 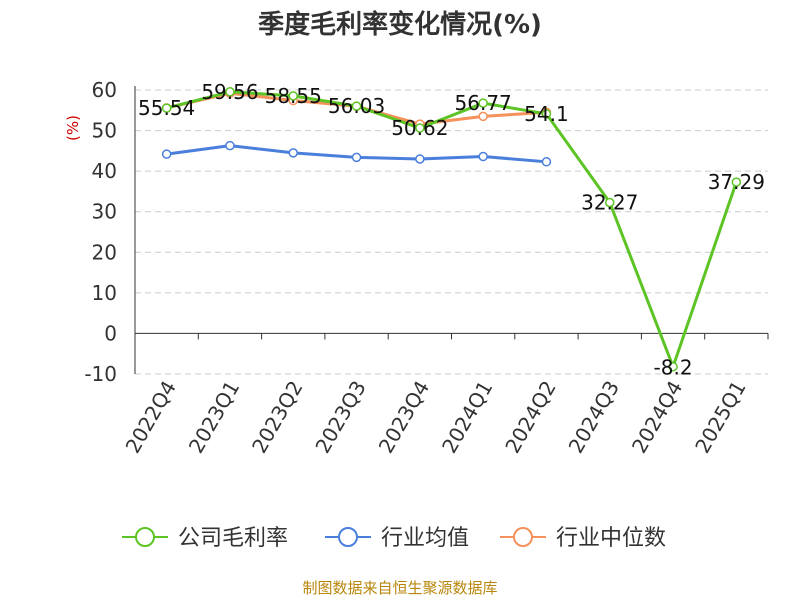 I want to click on y-tick-label: 10, so click(x=104, y=293).